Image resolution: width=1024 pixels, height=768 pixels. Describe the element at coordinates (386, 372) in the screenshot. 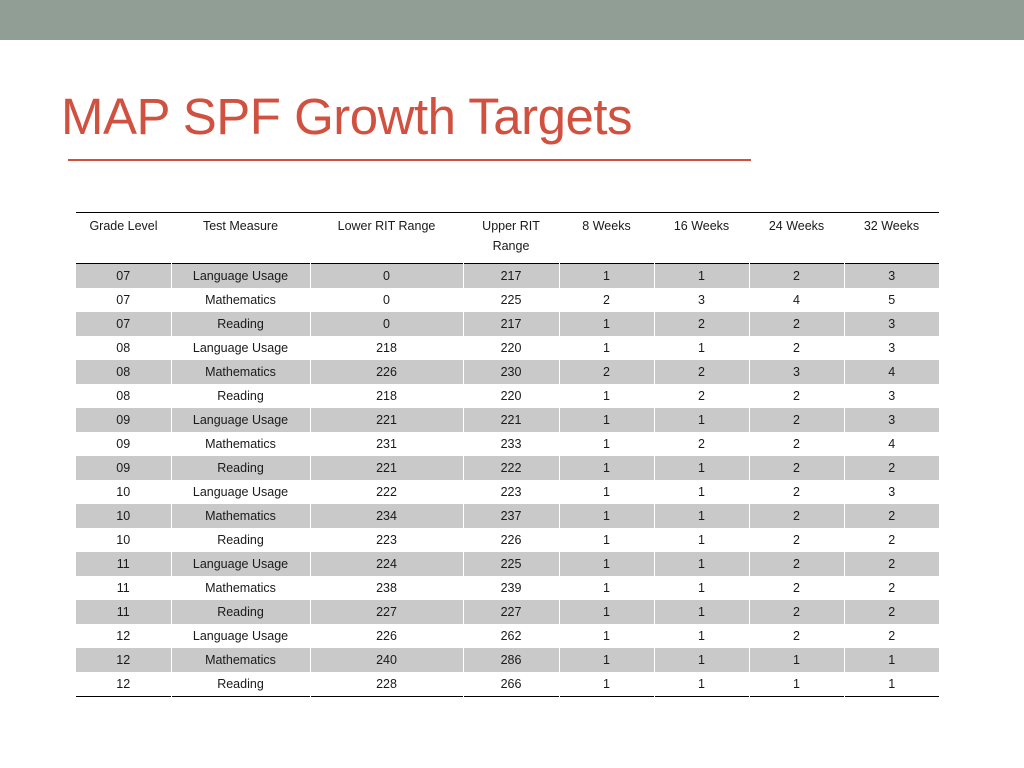

I see `lower-rit-cell: 226` at that location.